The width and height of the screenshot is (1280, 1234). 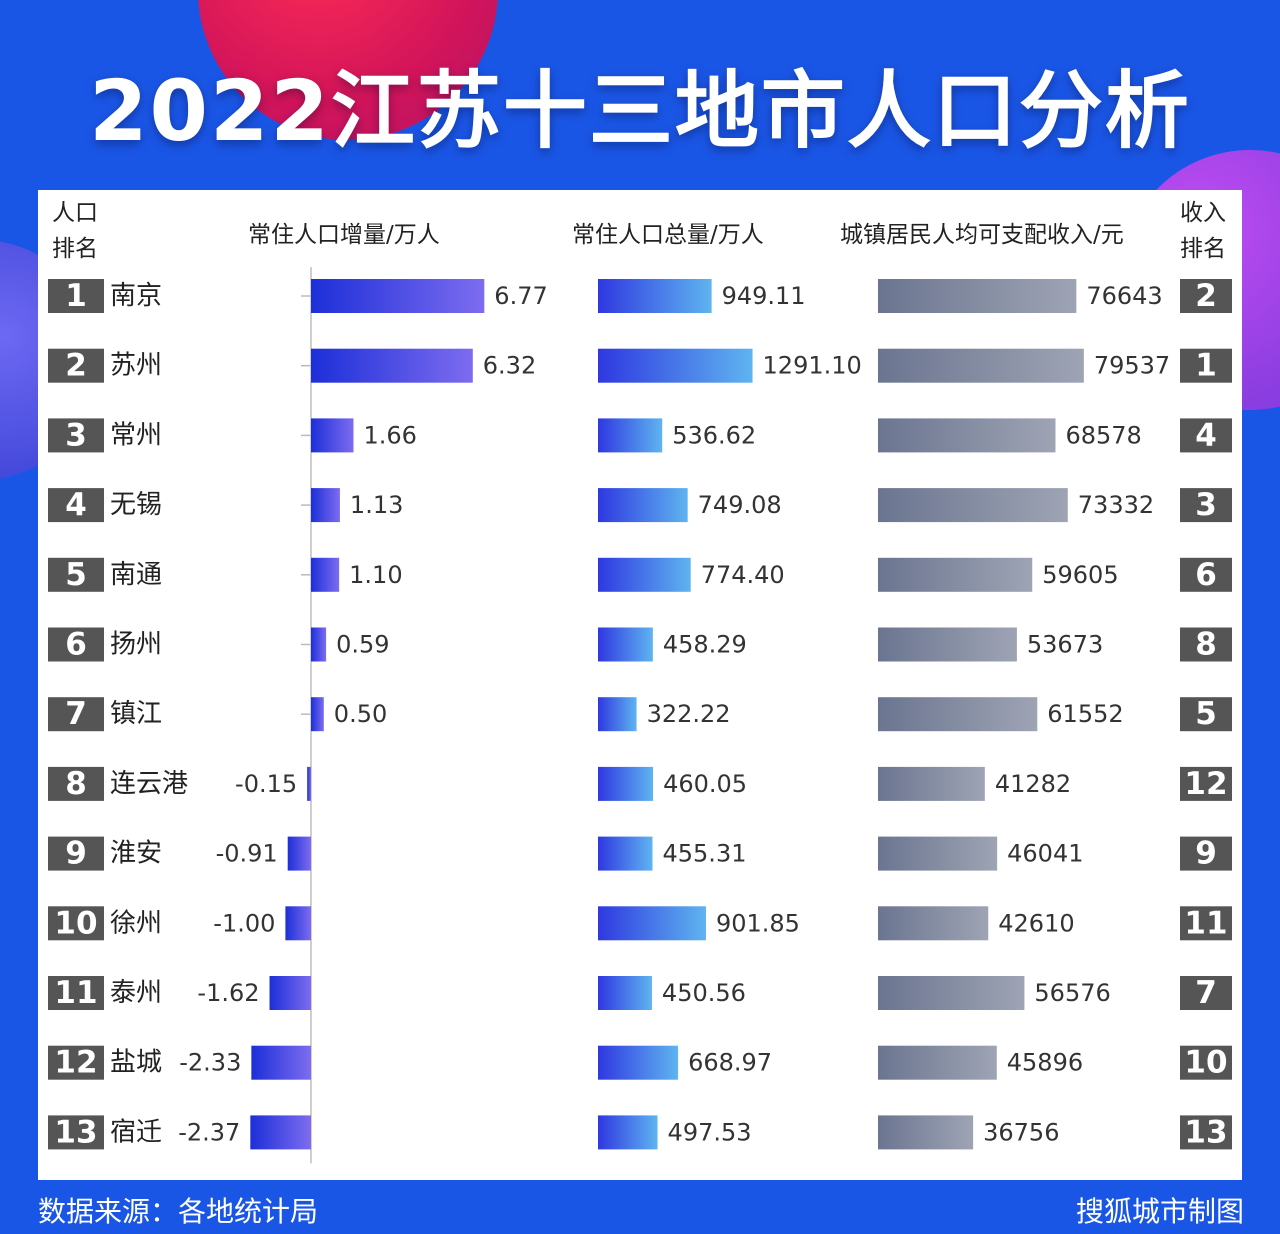 I want to click on population-rank-number: 13, so click(x=75, y=1132).